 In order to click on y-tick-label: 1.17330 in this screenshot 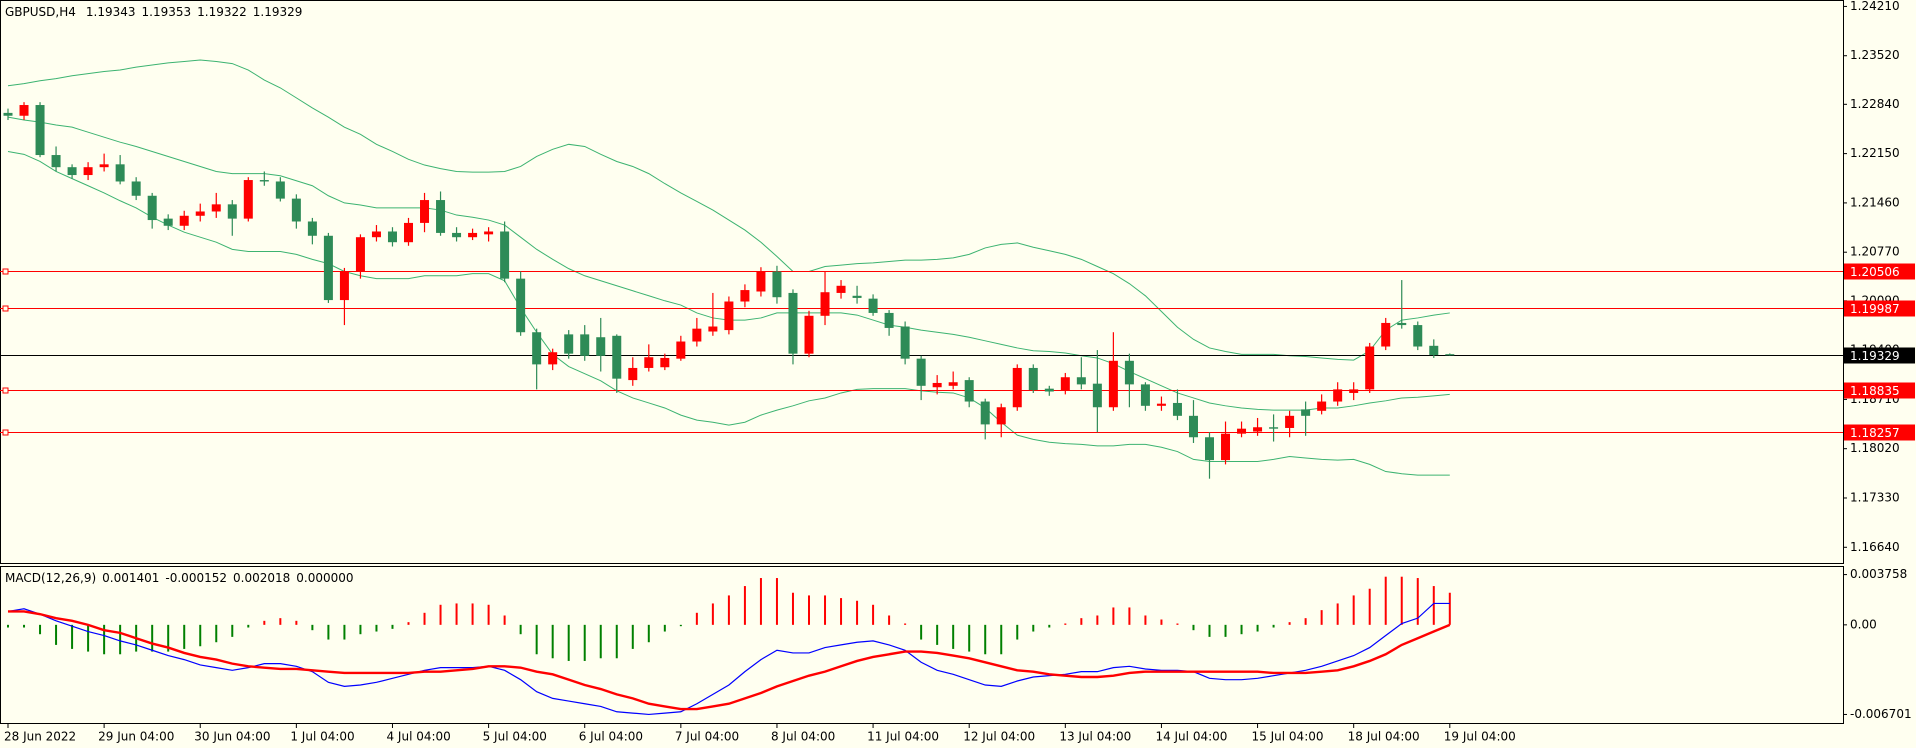, I will do `click(1875, 497)`.